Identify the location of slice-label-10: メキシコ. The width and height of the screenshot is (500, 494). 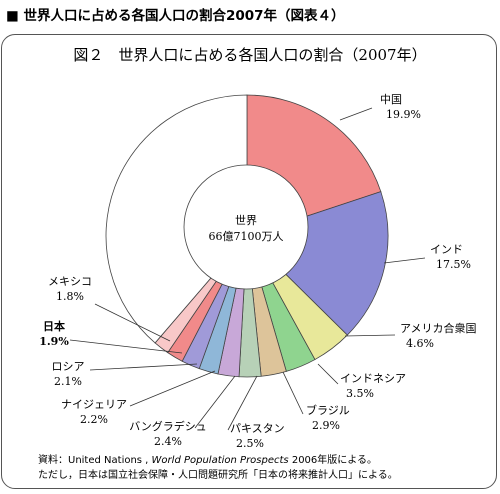
(70, 281).